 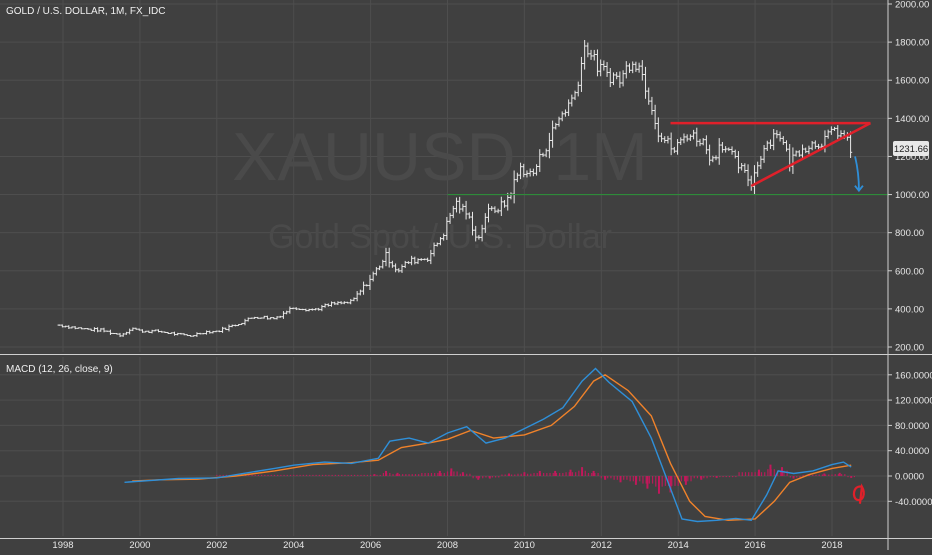 I want to click on price-tag-label: 1231.66, so click(x=911, y=149).